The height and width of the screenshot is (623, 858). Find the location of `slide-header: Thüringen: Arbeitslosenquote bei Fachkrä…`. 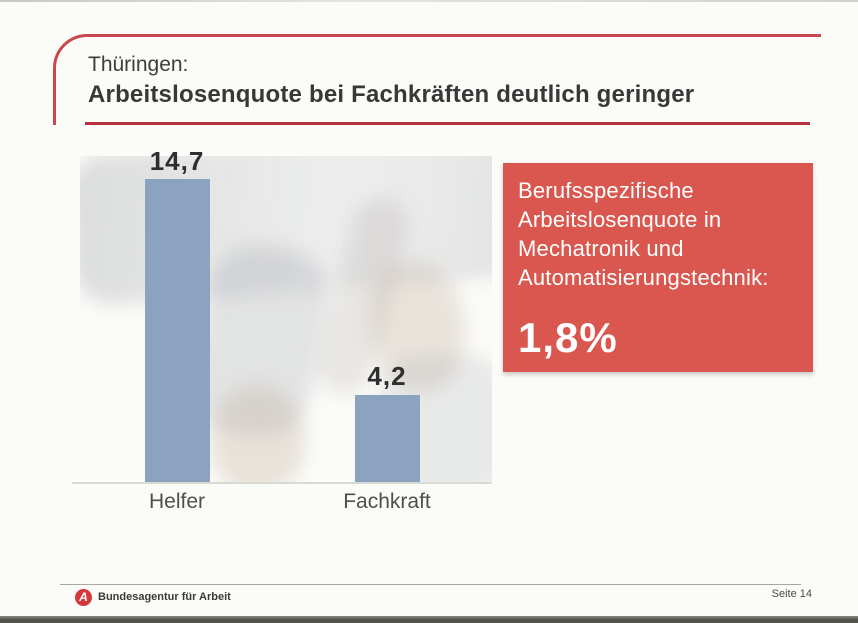

slide-header: Thüringen: Arbeitslosenquote bei Fachkrä… is located at coordinates (450, 81).